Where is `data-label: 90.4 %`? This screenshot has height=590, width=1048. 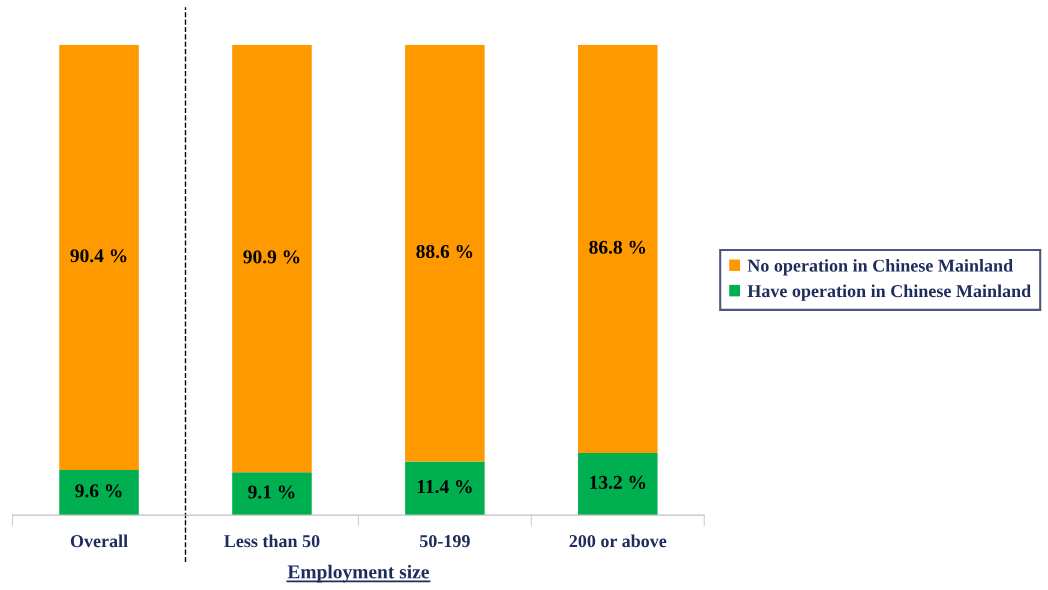
data-label: 90.4 % is located at coordinates (98, 256).